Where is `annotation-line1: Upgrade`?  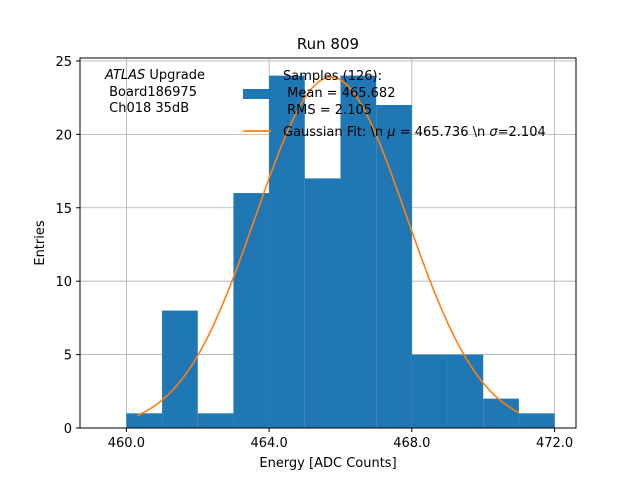
annotation-line1: Upgrade is located at coordinates (175, 75).